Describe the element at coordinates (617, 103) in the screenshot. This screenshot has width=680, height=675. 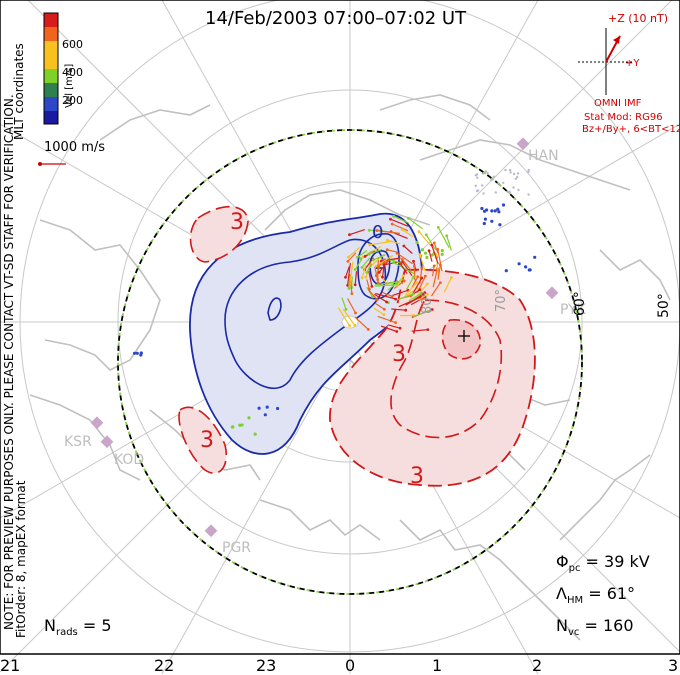
I see `imf-source: OMNI IMF` at that location.